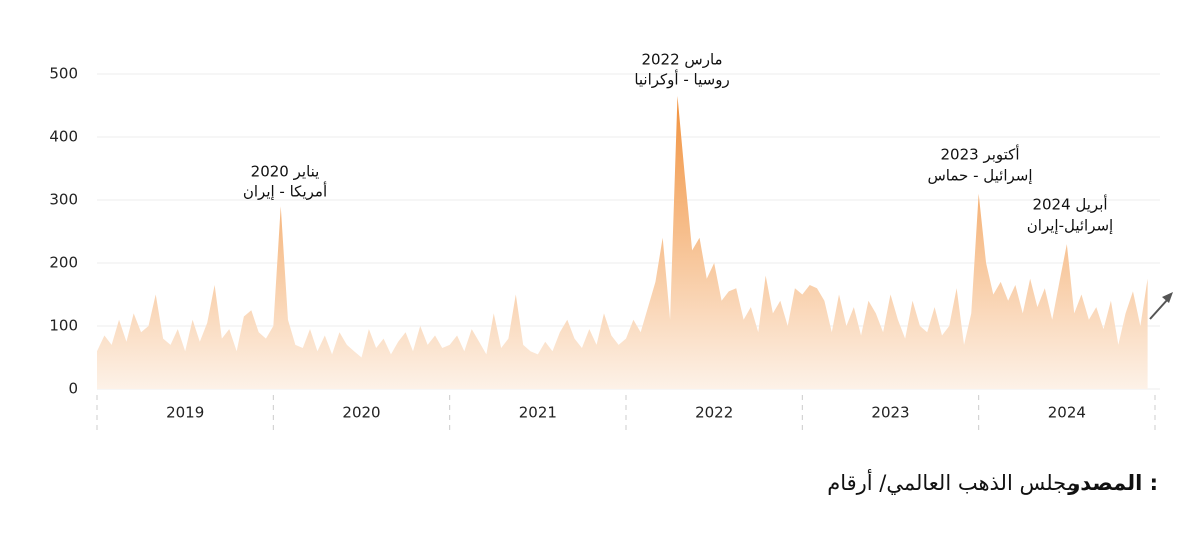  I want to click on x-tick-label: 2023, so click(890, 413).